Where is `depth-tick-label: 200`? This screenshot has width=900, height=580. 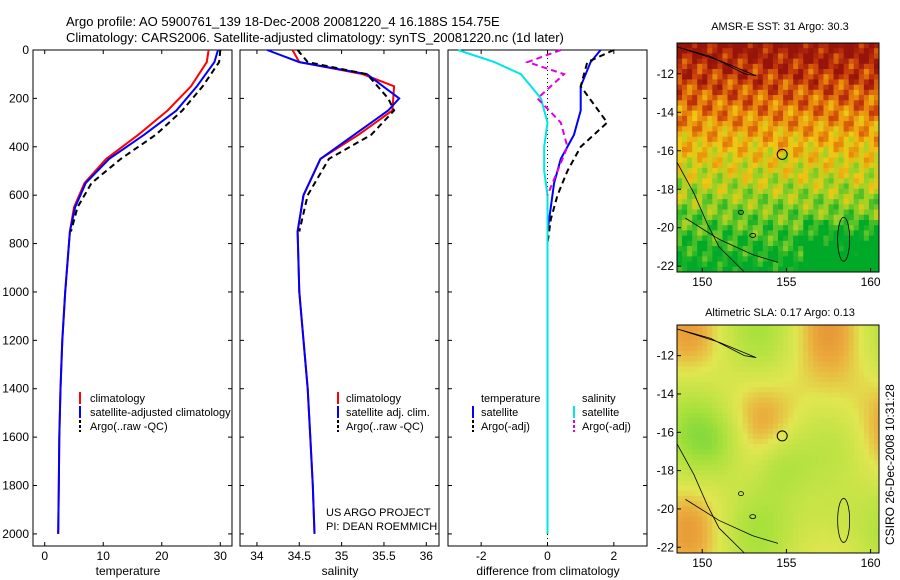
depth-tick-label: 200 is located at coordinates (19, 98).